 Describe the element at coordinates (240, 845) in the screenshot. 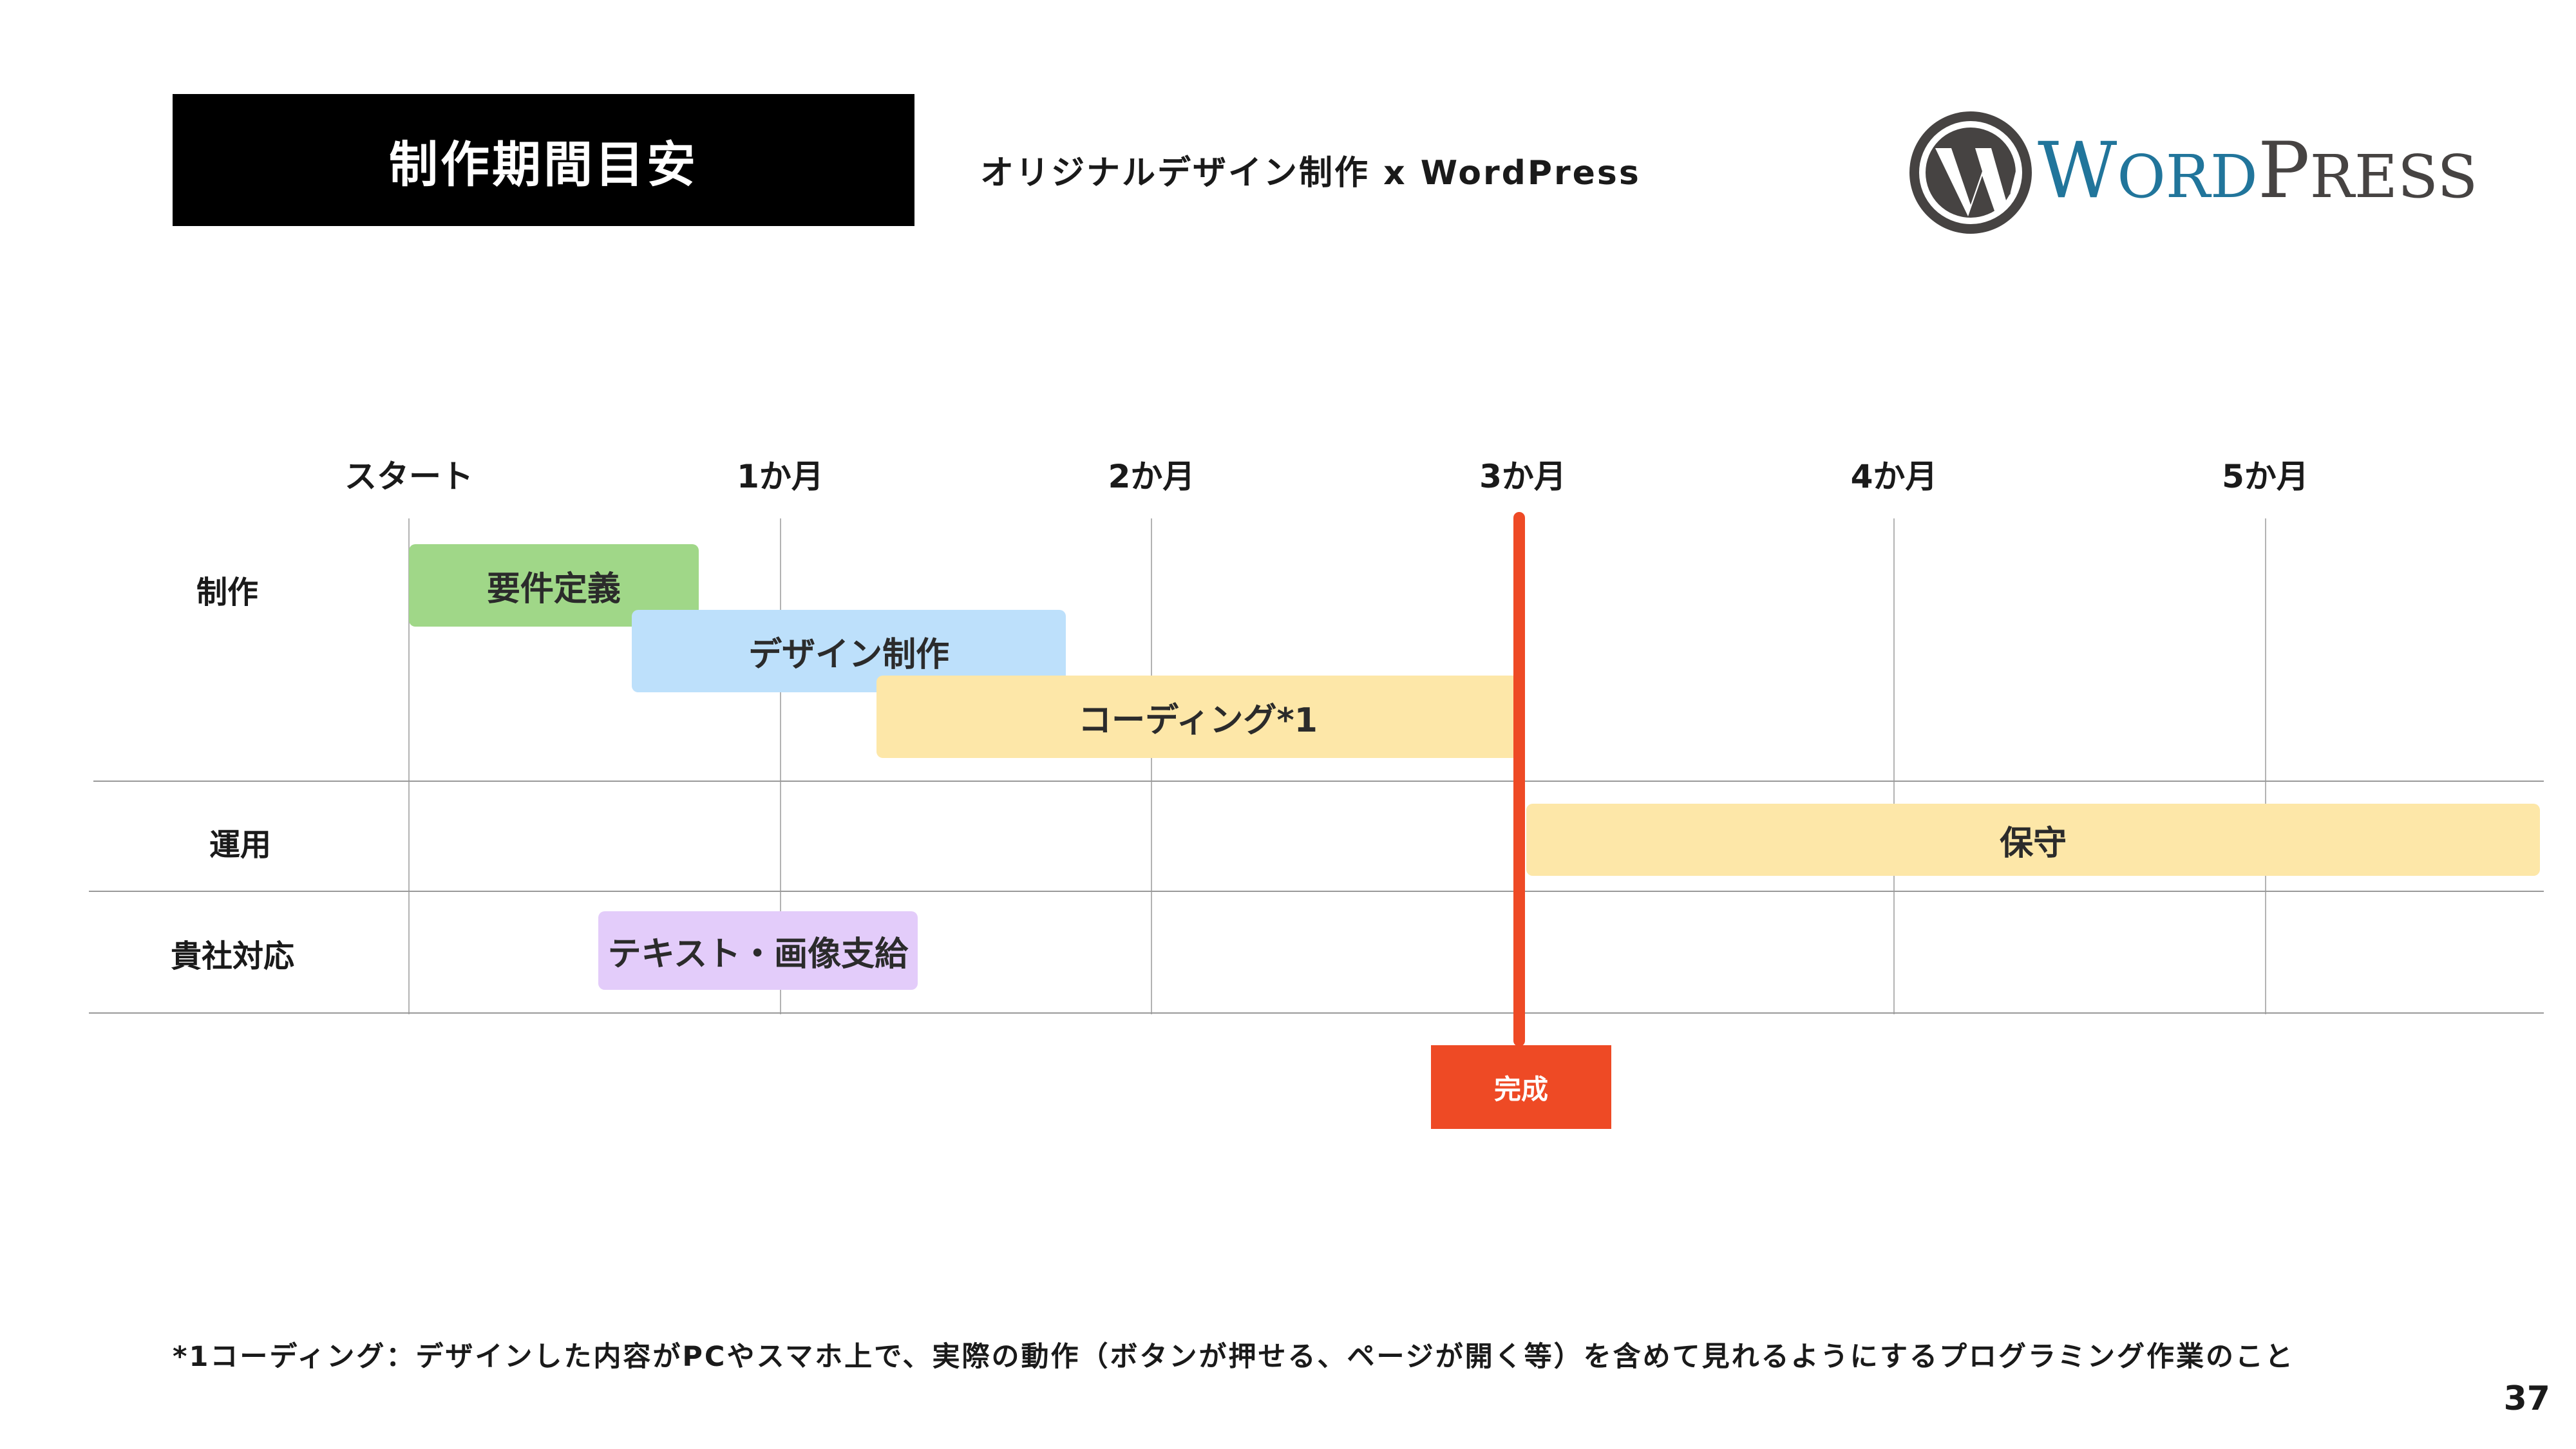

I see `row-label-operation: 運用` at that location.